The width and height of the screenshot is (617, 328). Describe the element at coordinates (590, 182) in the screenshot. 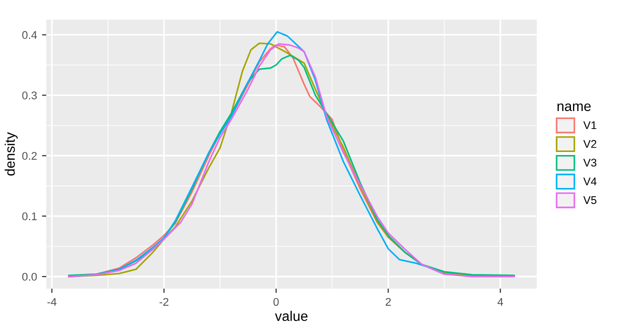

I see `legend-label: V4` at that location.